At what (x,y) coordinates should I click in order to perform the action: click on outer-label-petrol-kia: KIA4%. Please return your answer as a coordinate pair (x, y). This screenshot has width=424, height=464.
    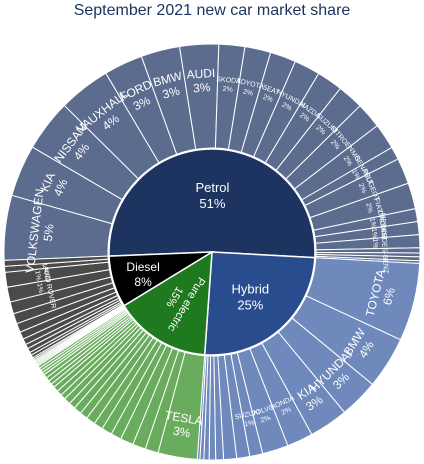
    Looking at the image, I should click on (54, 184).